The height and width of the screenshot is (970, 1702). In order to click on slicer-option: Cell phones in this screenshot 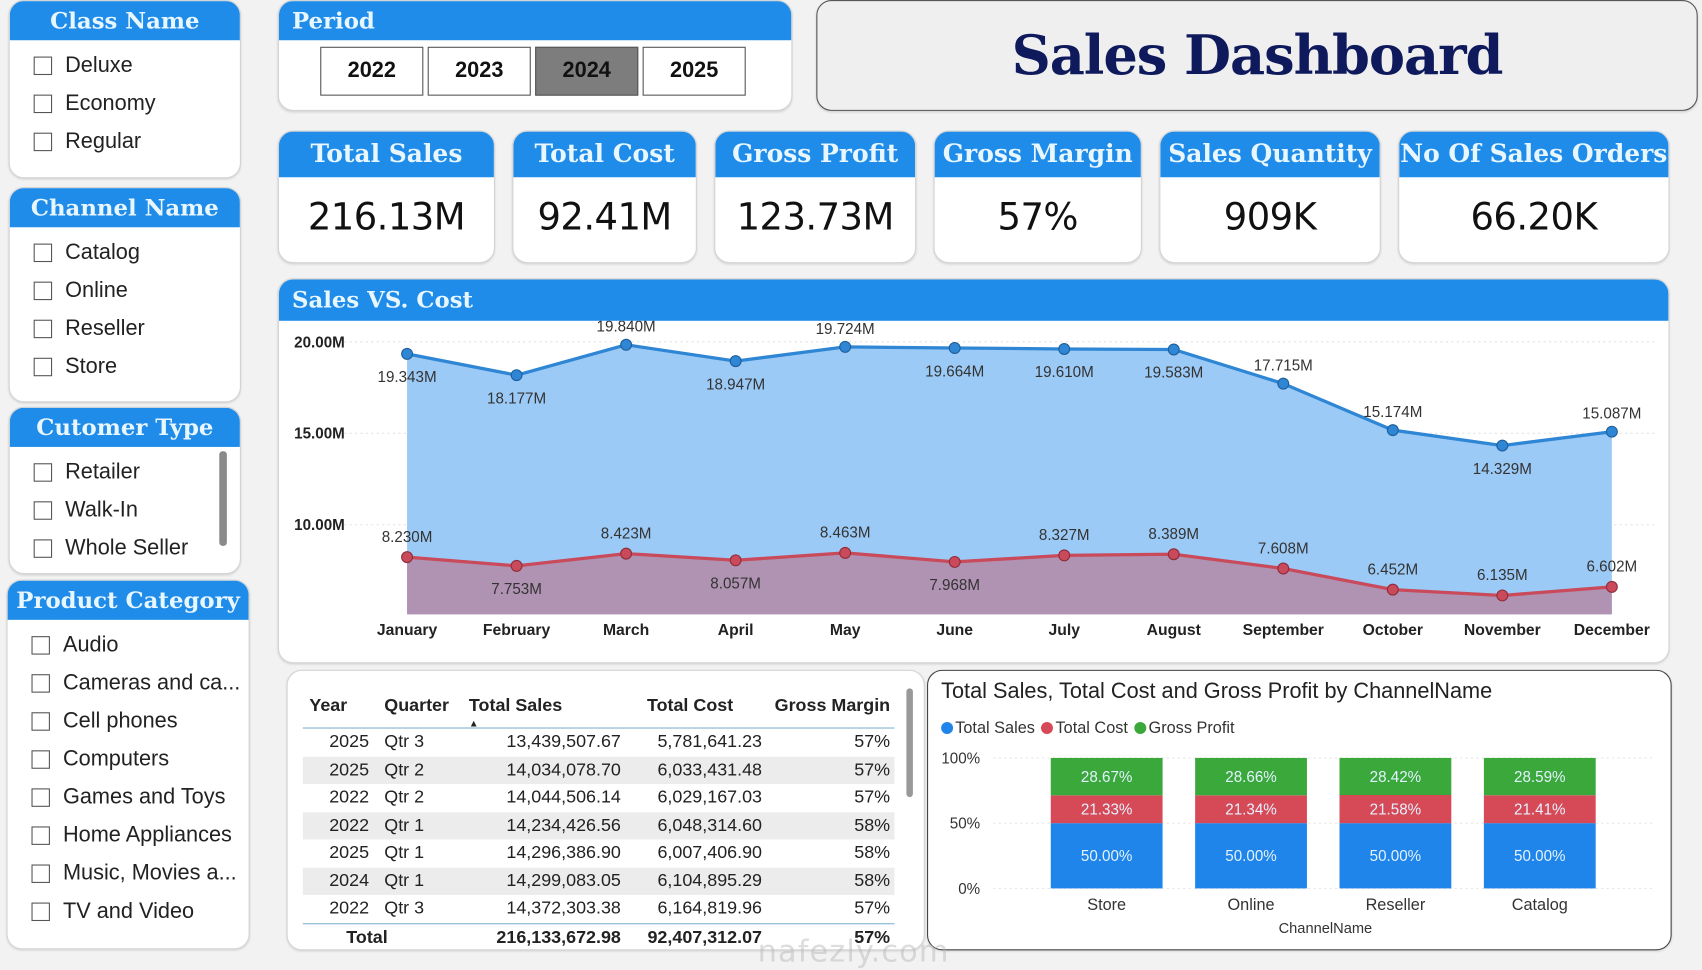, I will do `click(139, 721)`.